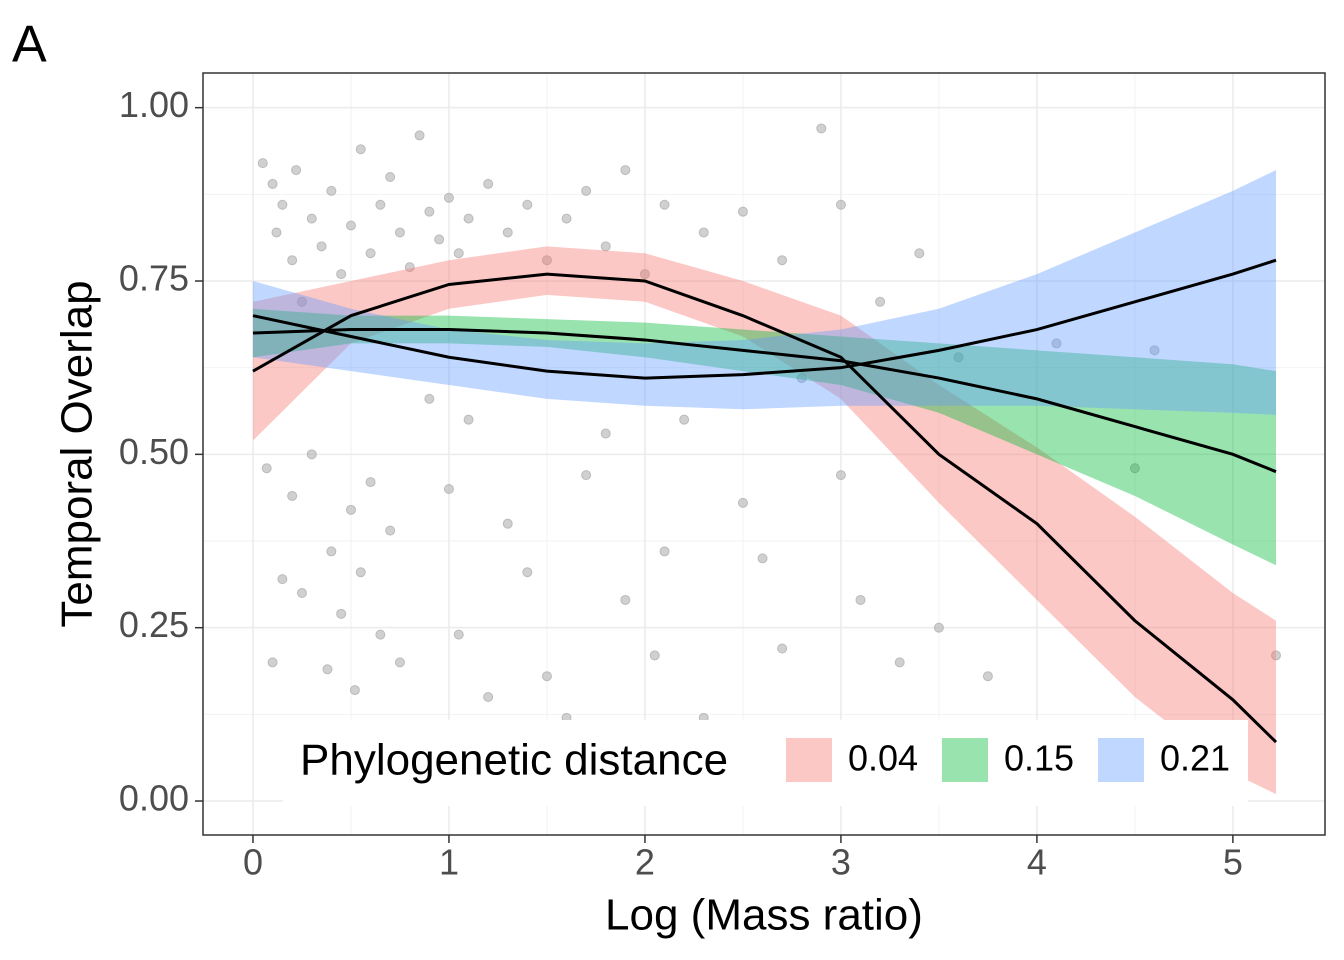 The width and height of the screenshot is (1344, 960). What do you see at coordinates (1037, 862) in the screenshot?
I see `x-tick-label: 4` at bounding box center [1037, 862].